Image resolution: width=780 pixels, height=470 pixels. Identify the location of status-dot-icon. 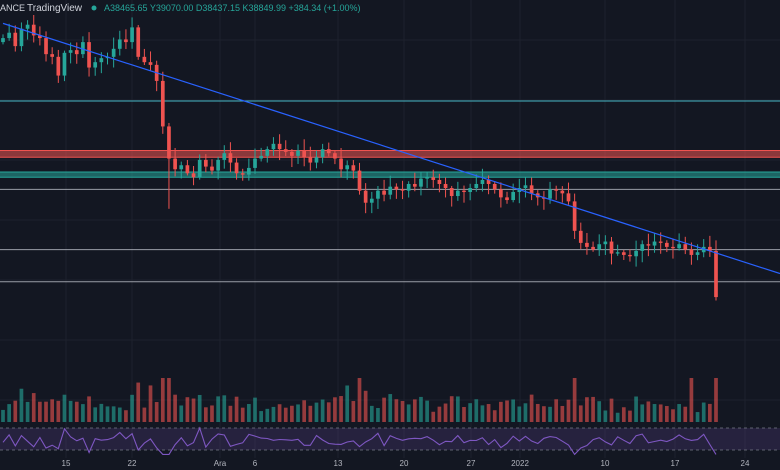
(94, 8).